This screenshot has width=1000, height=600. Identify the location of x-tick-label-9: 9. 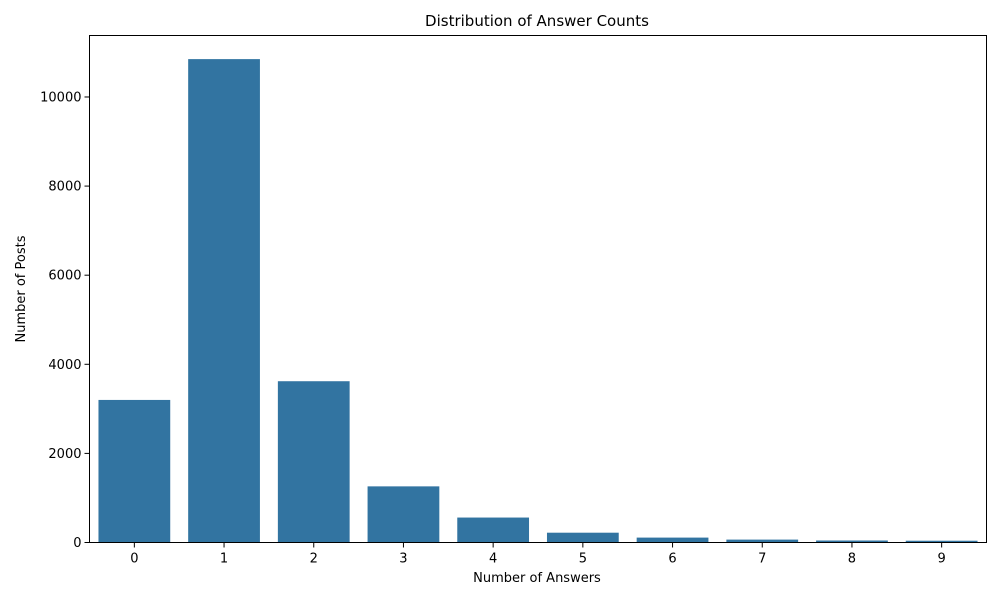
(942, 559).